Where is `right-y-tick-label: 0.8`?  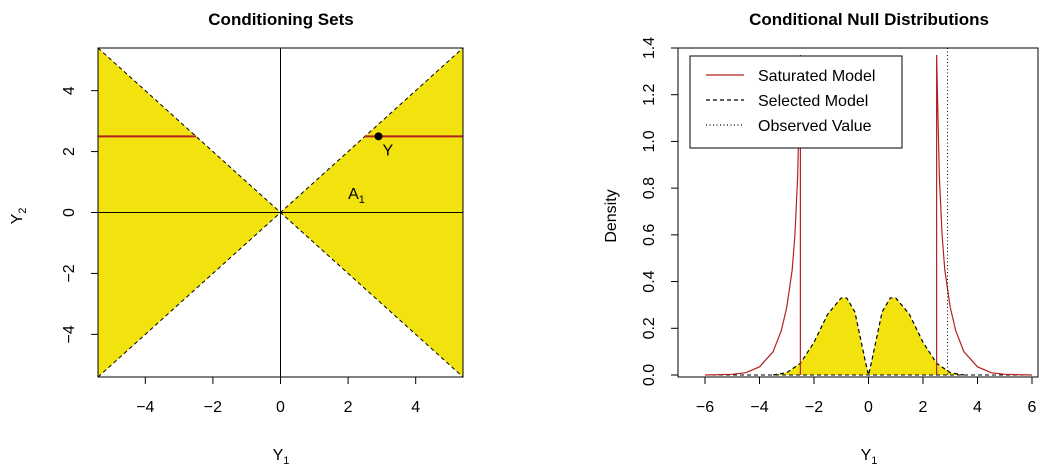 right-y-tick-label: 0.8 is located at coordinates (649, 188).